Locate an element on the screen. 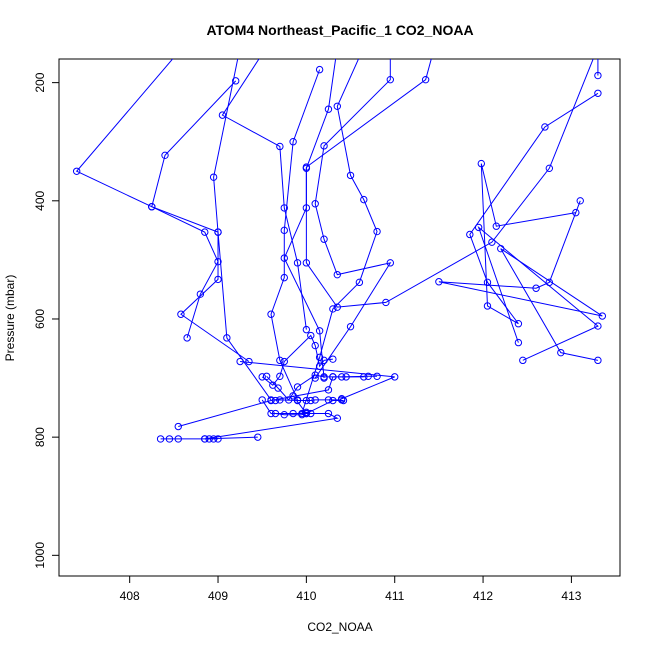 The height and width of the screenshot is (655, 650). y-tick-label: 200 is located at coordinates (40, 82).